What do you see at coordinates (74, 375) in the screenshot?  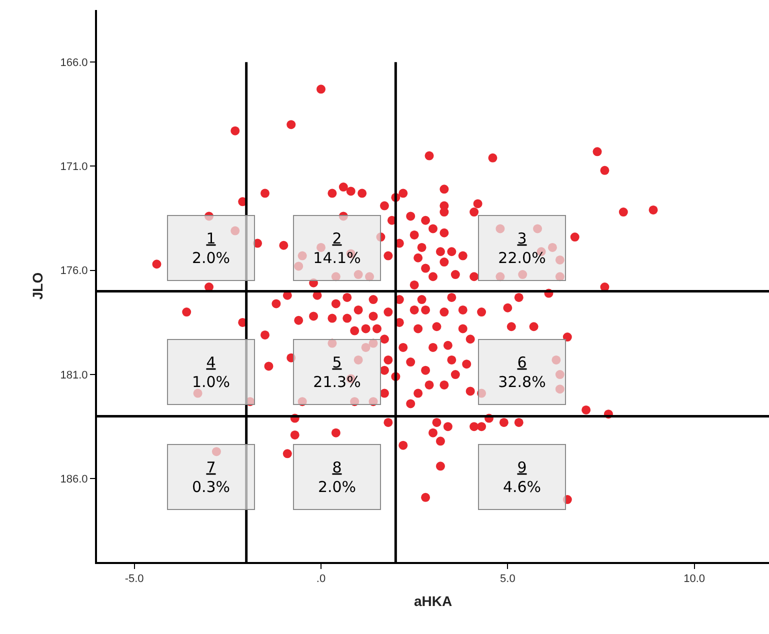 I see `y-tick-label: 181.0` at bounding box center [74, 375].